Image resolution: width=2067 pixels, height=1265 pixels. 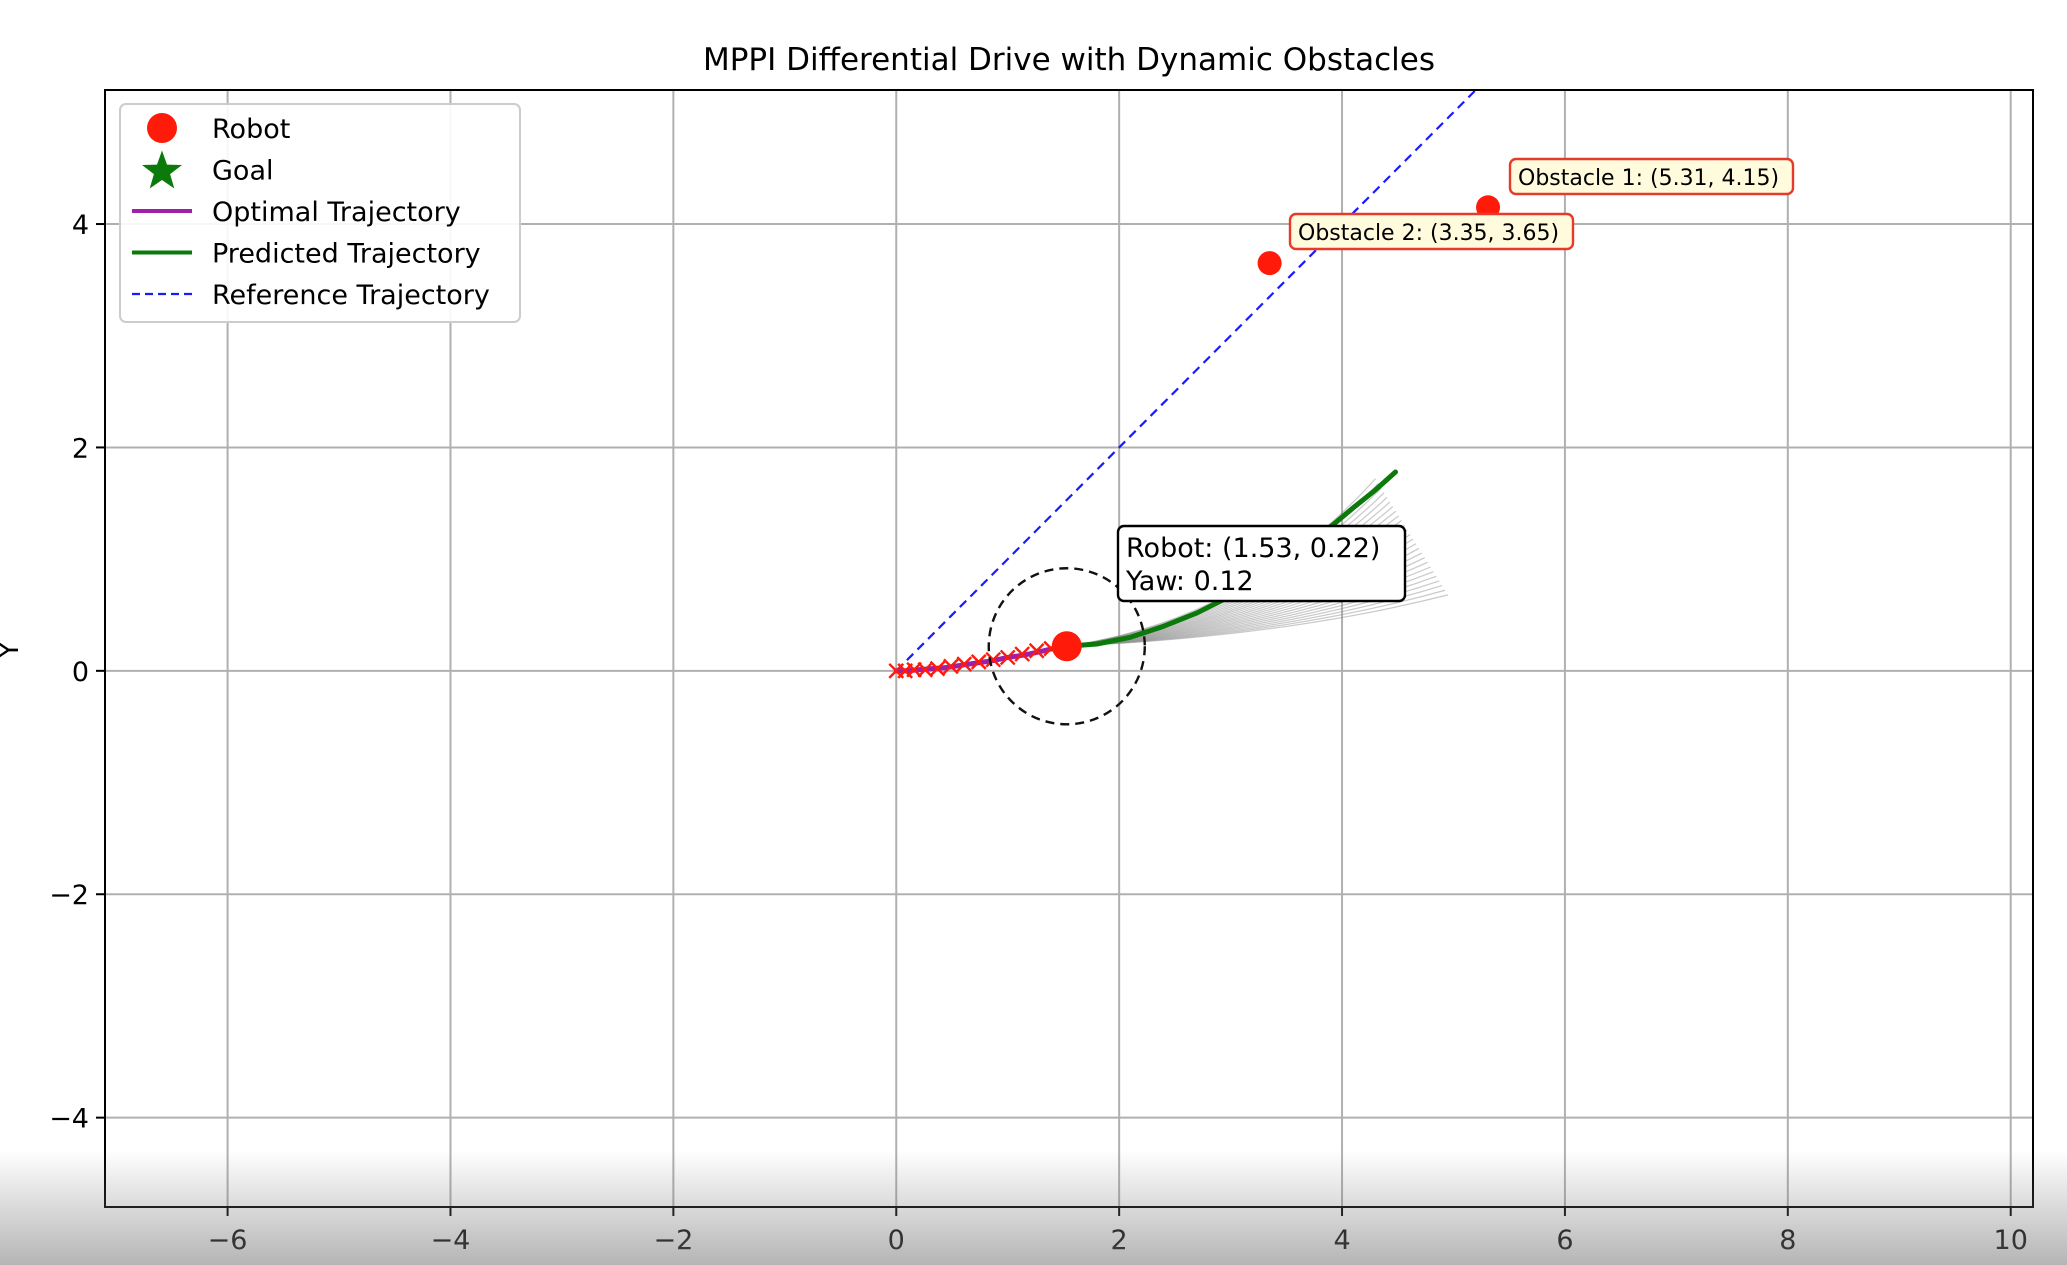 I want to click on y-tick-label: 4, so click(x=80, y=225).